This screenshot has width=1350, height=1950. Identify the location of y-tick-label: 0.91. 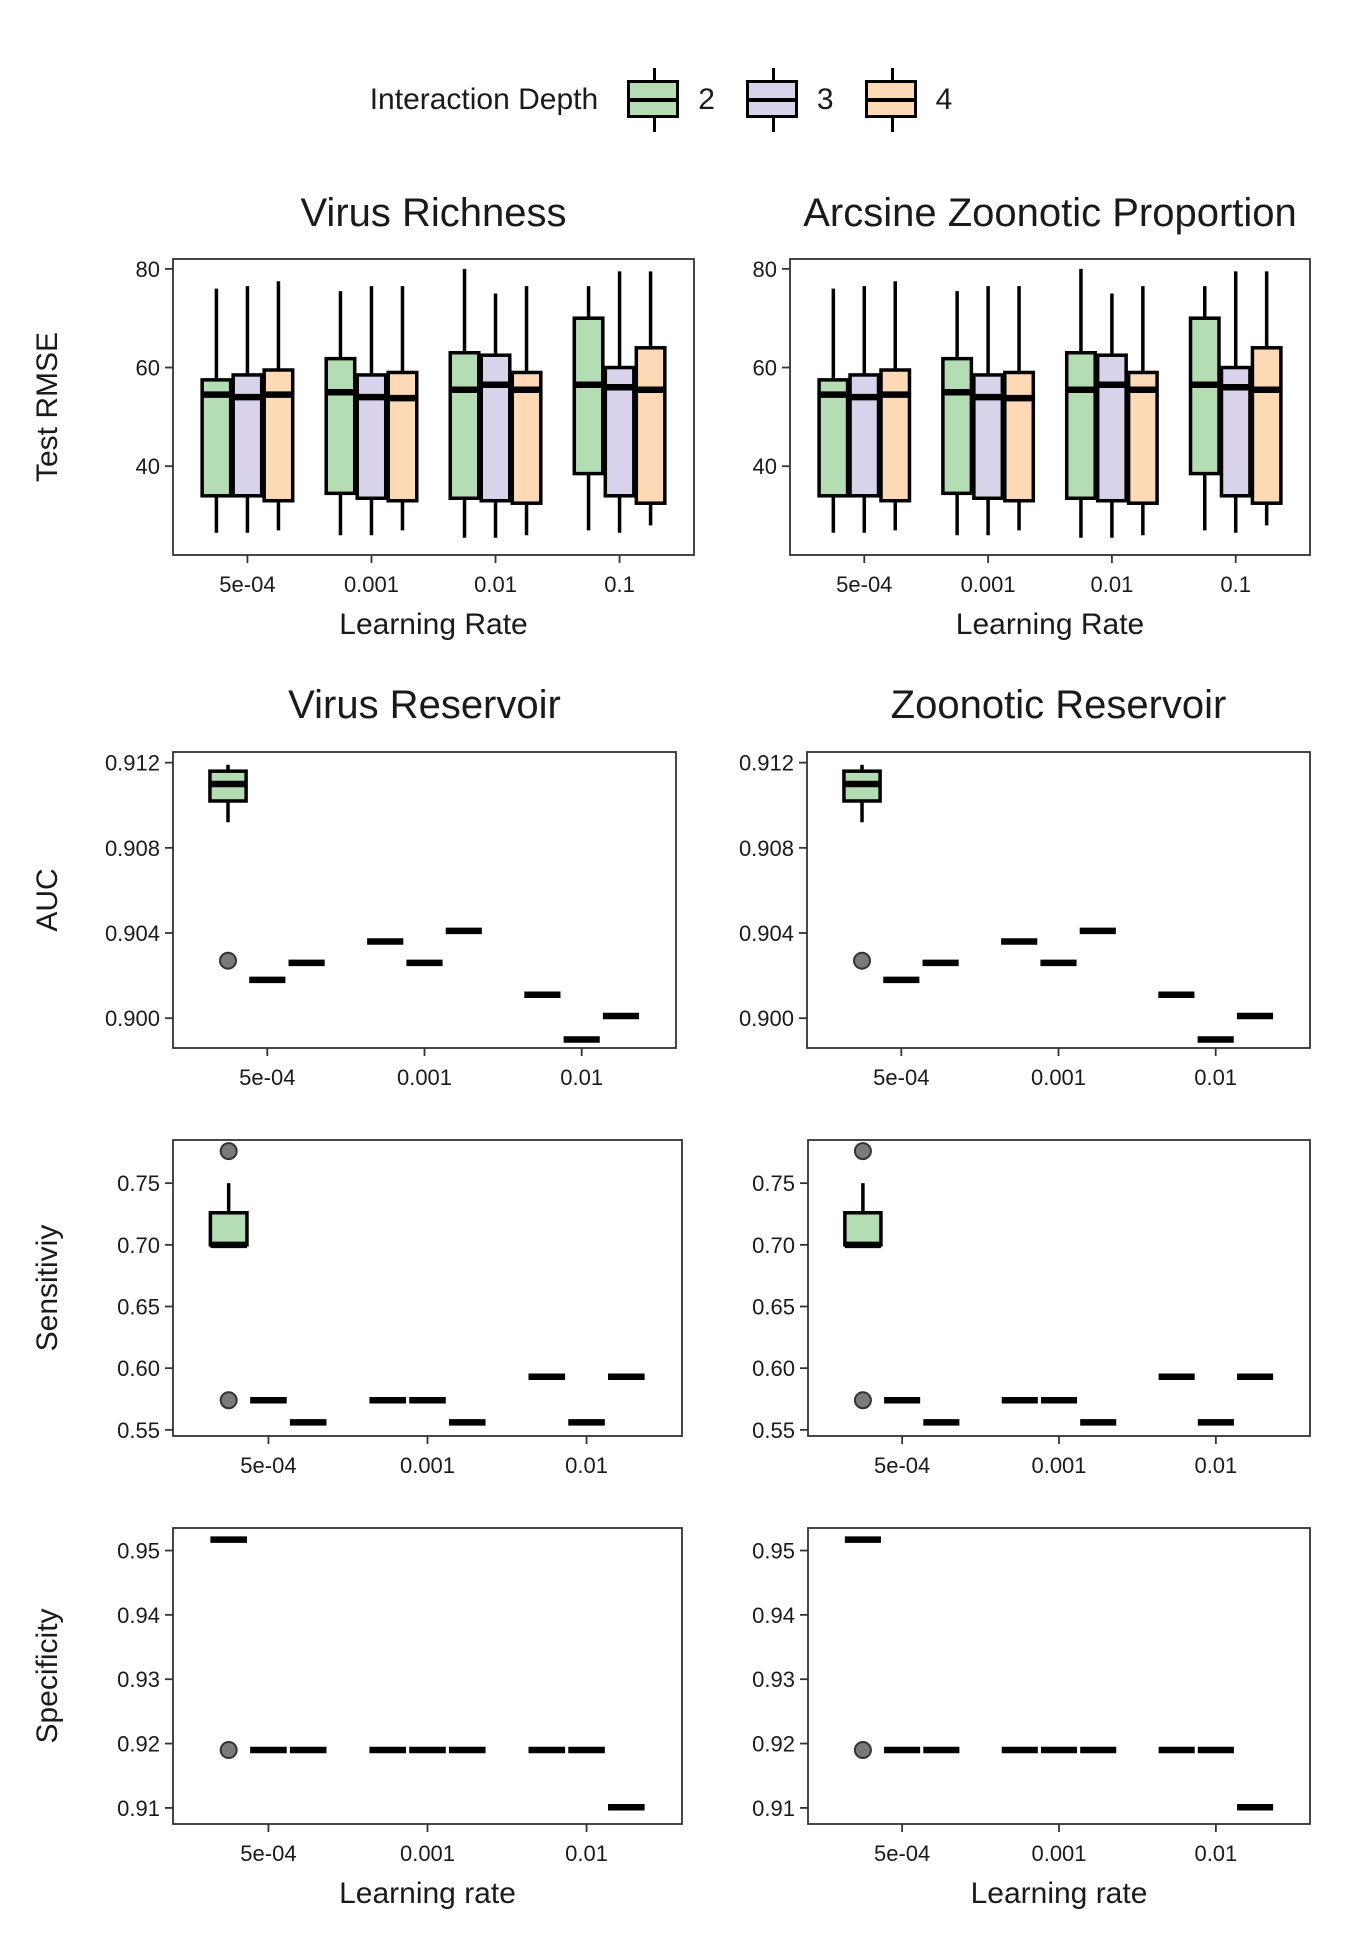
(773, 1808).